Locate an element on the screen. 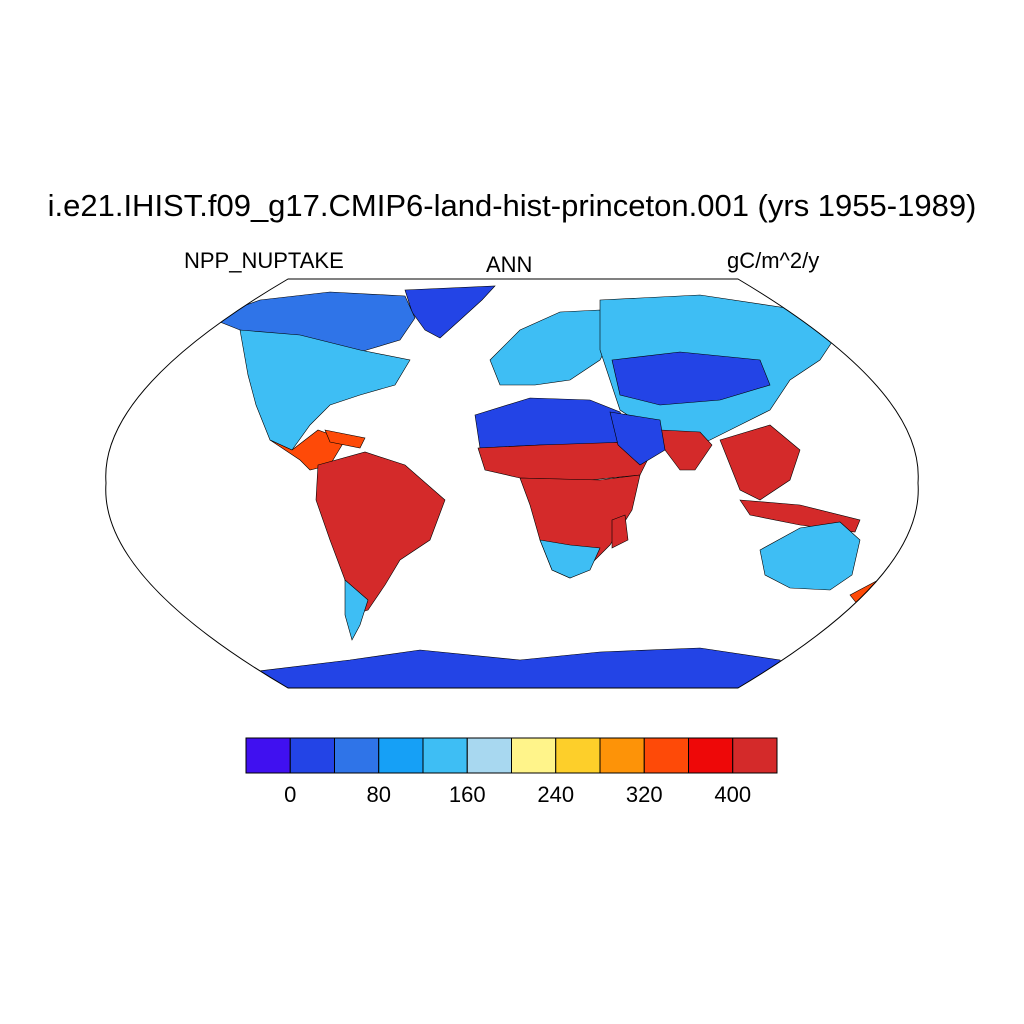 The image size is (1024, 1024). south-america-region is located at coordinates (380, 533).